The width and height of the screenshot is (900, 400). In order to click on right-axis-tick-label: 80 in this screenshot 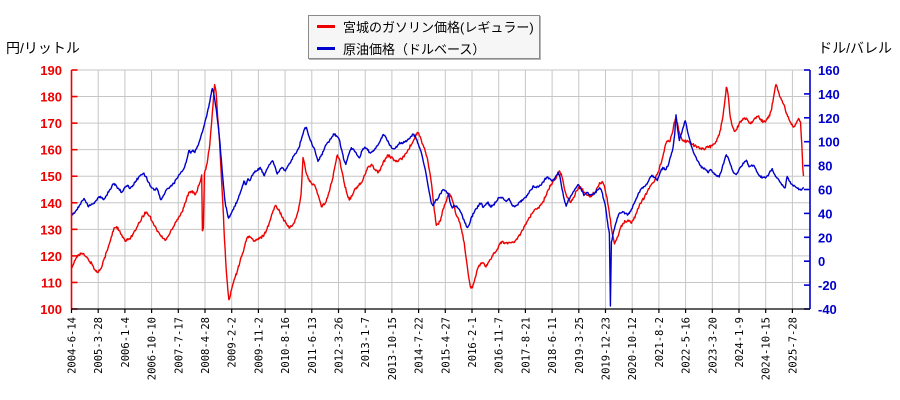, I will do `click(825, 166)`.